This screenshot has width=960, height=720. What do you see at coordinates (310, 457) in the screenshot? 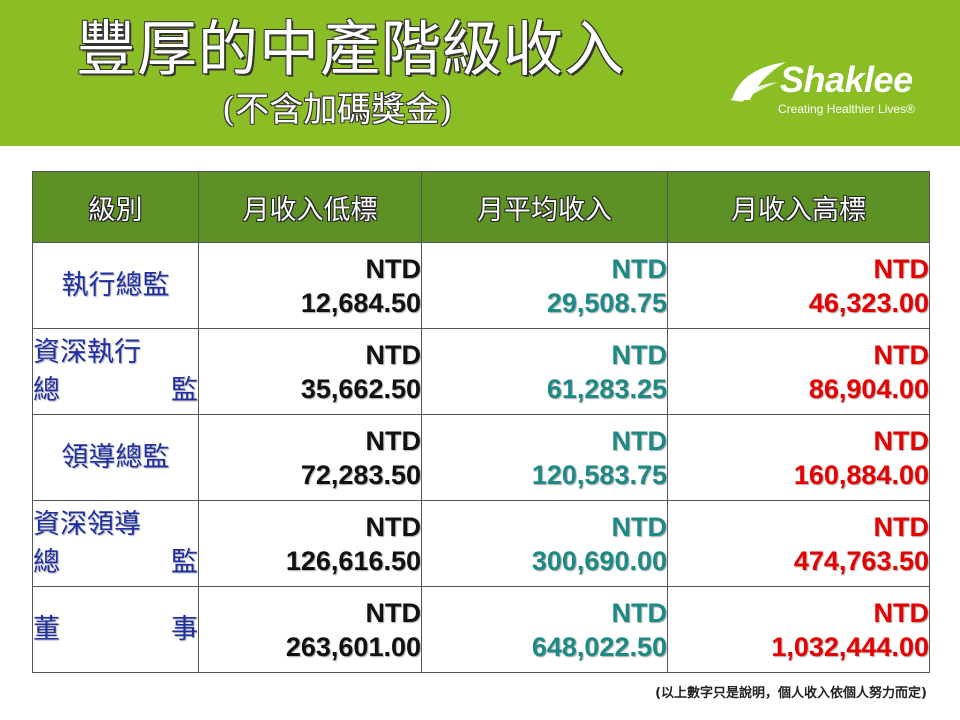
I see `low-income-cell: NTD 72,283.50` at bounding box center [310, 457].